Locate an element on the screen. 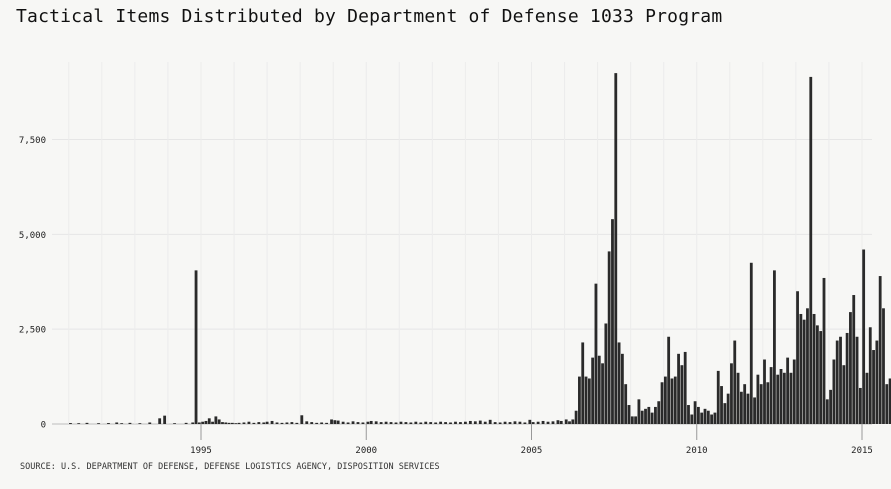 This screenshot has width=891, height=489. y-tick-label: 0 is located at coordinates (43, 426).